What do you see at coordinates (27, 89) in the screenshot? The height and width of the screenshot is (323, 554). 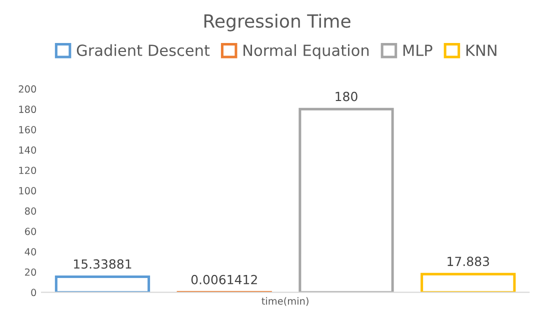 I see `y-tick-label: 200` at bounding box center [27, 89].